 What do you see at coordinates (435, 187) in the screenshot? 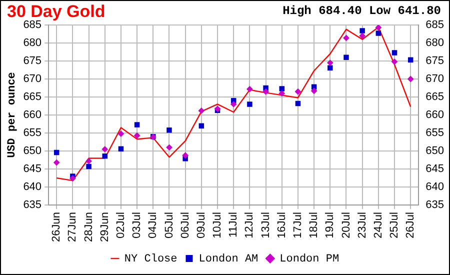
I see `y2-tick-label: 640` at bounding box center [435, 187].